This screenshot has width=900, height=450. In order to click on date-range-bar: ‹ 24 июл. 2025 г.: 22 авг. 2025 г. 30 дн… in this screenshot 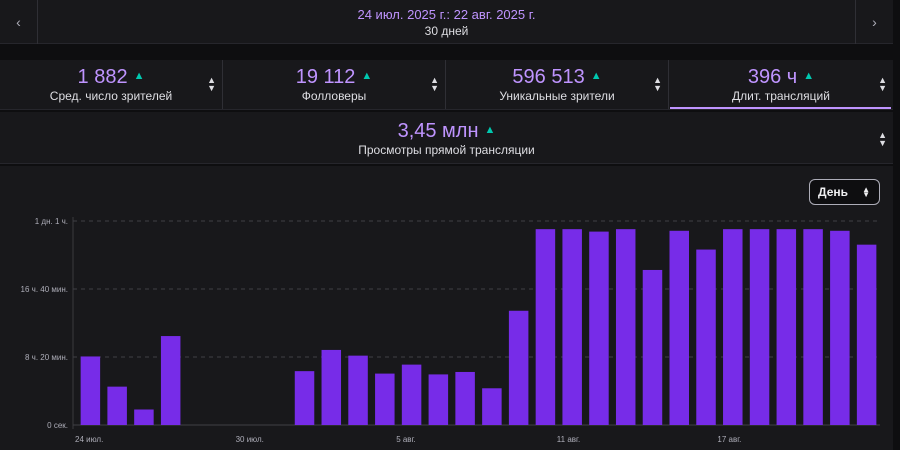, I will do `click(446, 22)`.